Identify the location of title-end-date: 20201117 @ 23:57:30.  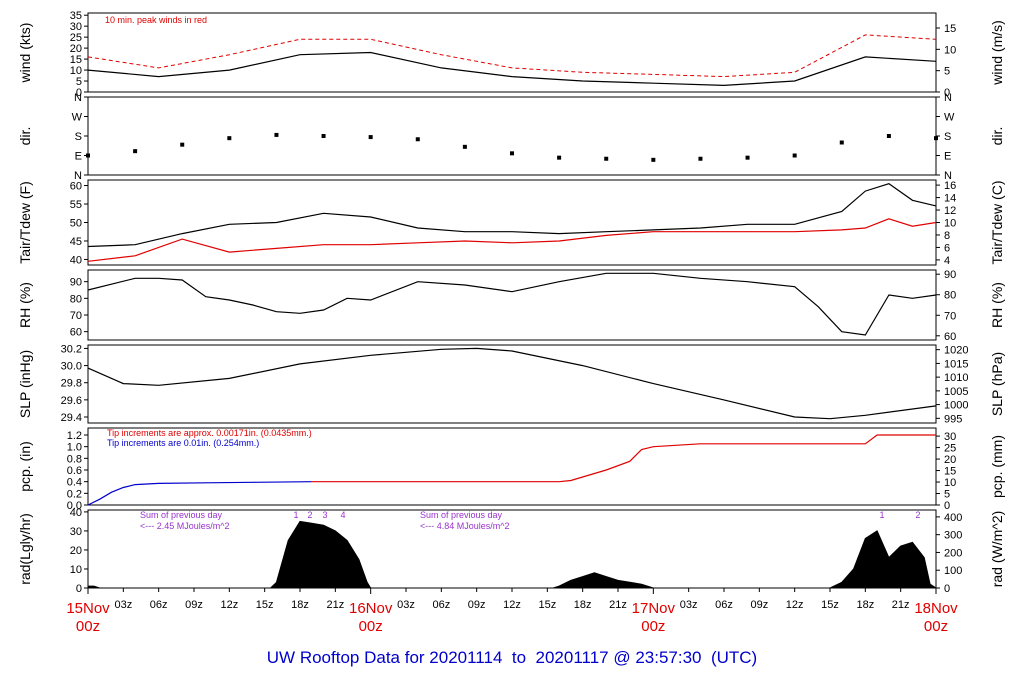
(618, 657).